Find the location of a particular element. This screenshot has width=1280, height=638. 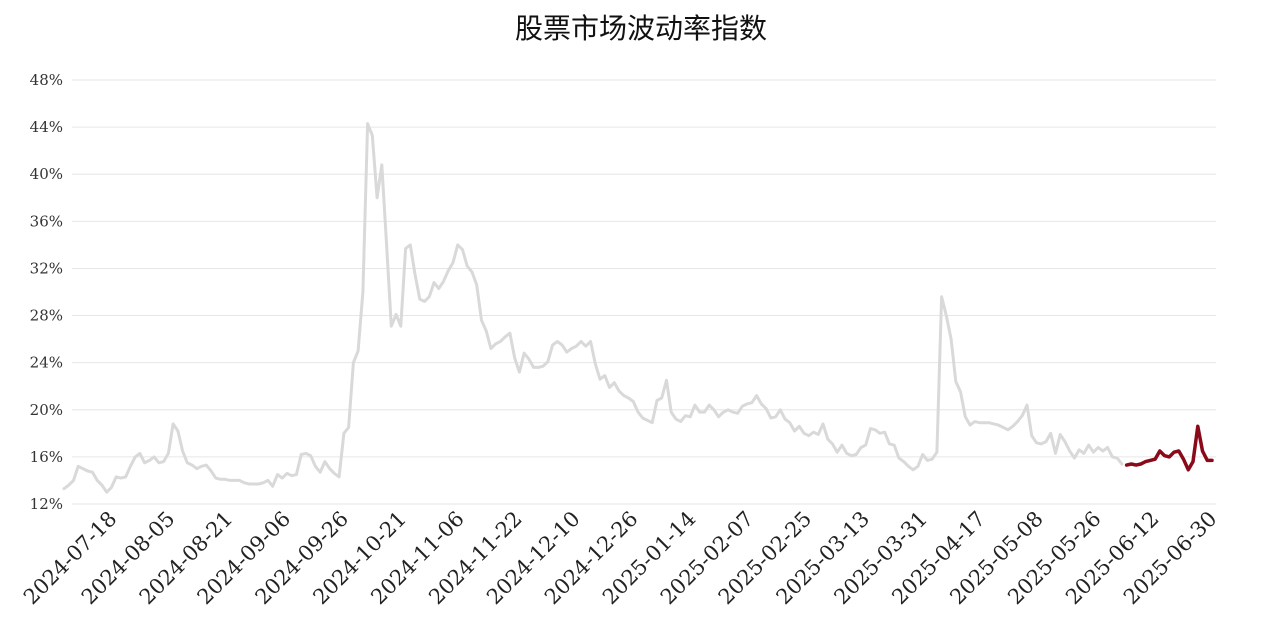

y-tick-label: 16% is located at coordinates (46, 457).